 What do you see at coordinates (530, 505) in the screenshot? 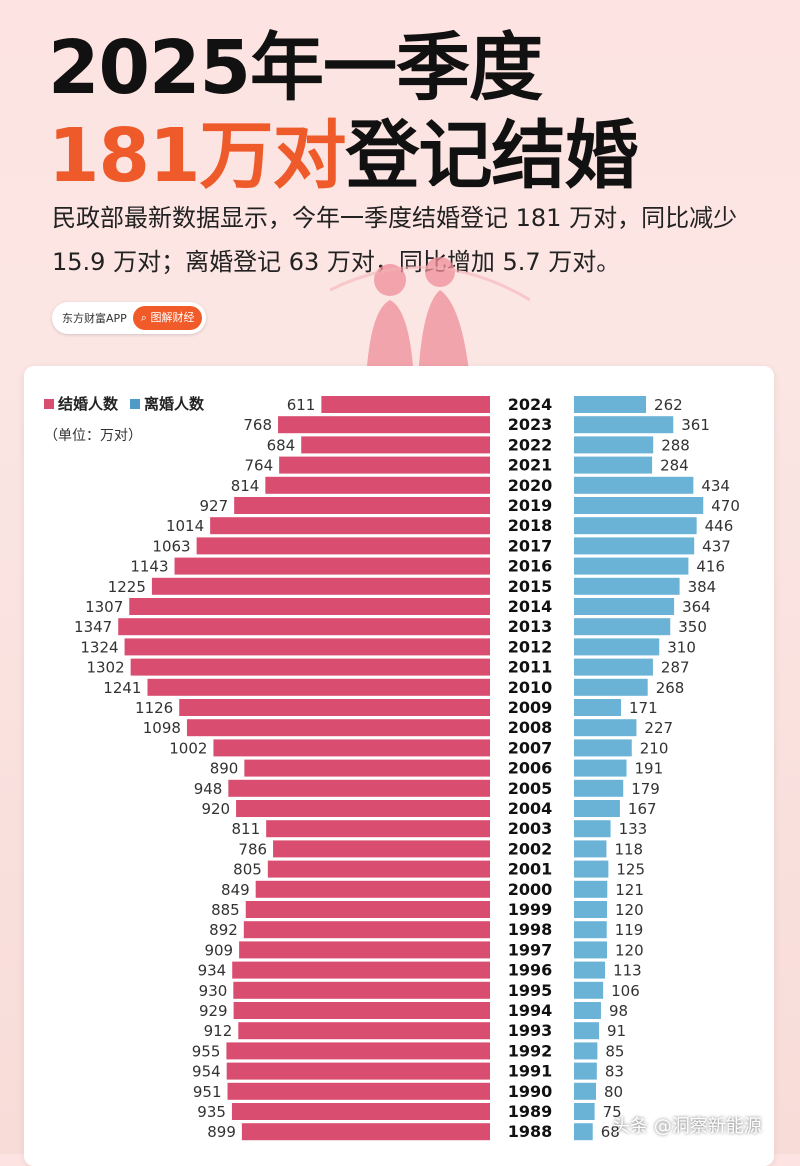
I see `year-label-2019: 2019` at bounding box center [530, 505].